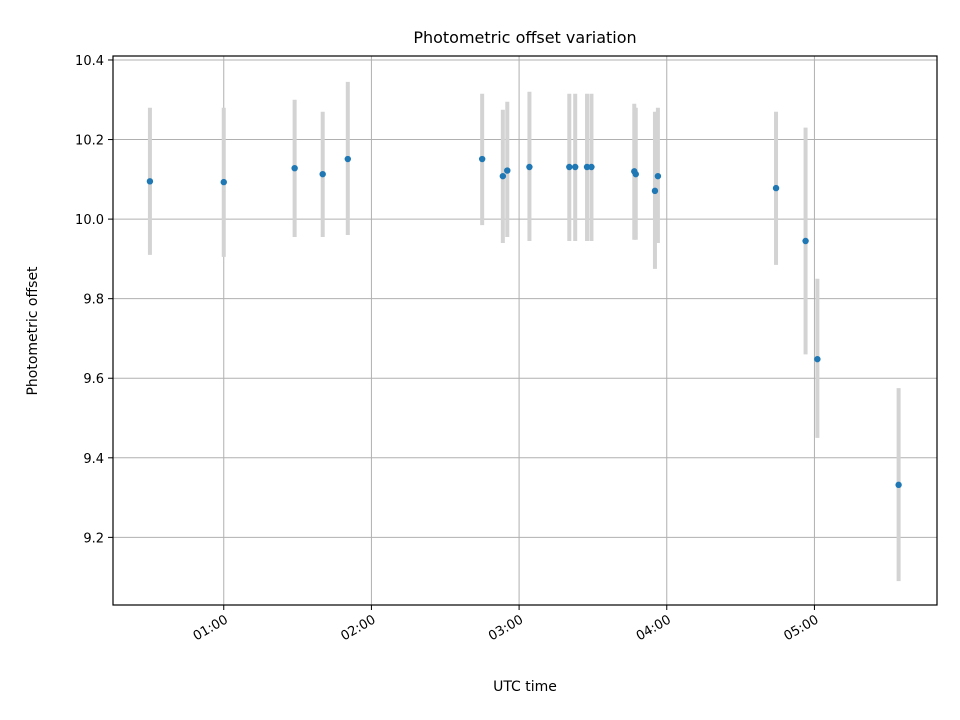  What do you see at coordinates (89, 141) in the screenshot?
I see `y-tick-label: 10.2` at bounding box center [89, 141].